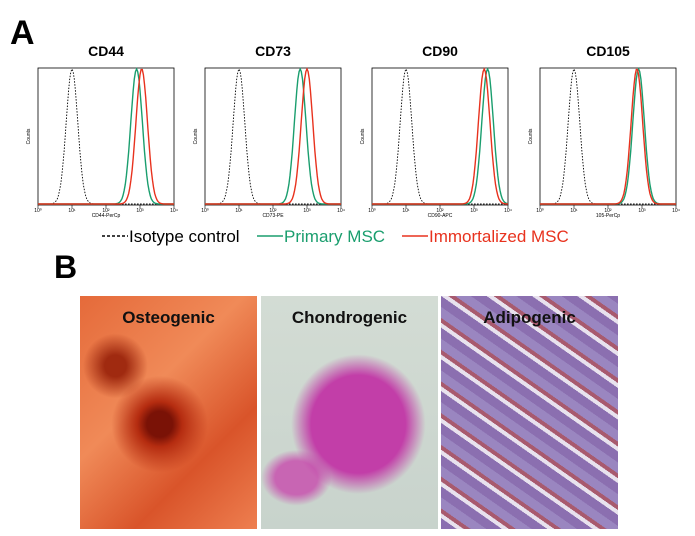 The image size is (695, 536). What do you see at coordinates (349, 412) in the screenshot?
I see `chondrogenic-image: Chondrogenic` at bounding box center [349, 412].